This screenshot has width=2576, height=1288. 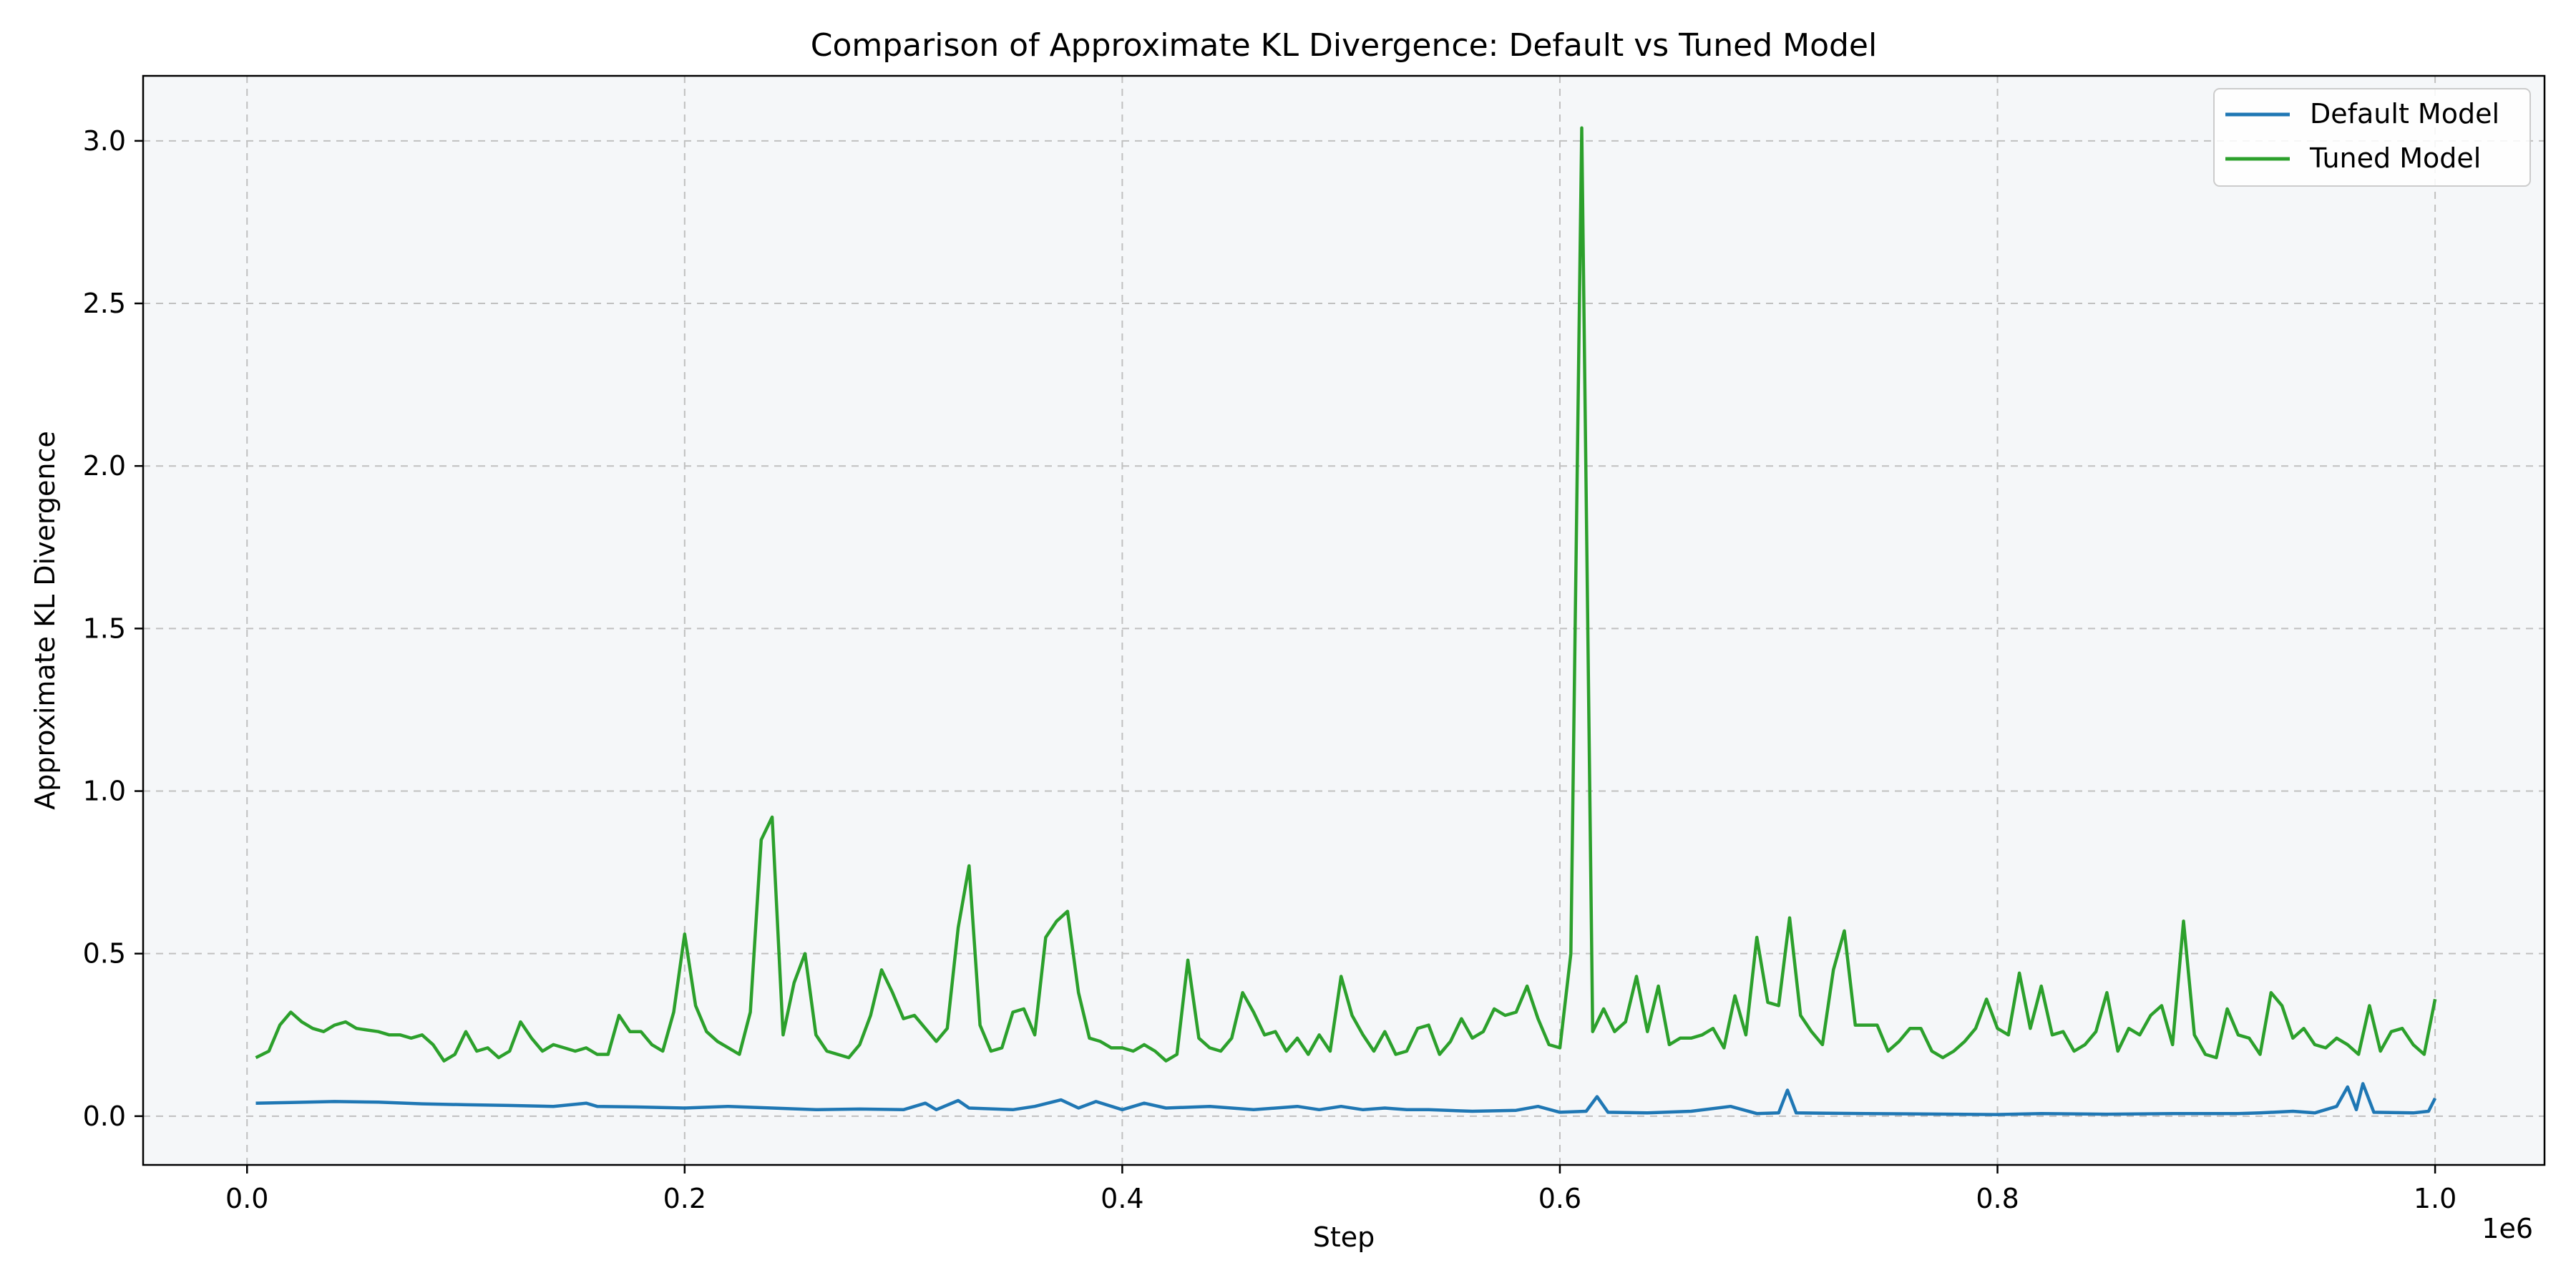 I want to click on x-tick-label: 0.0, so click(x=246, y=1198).